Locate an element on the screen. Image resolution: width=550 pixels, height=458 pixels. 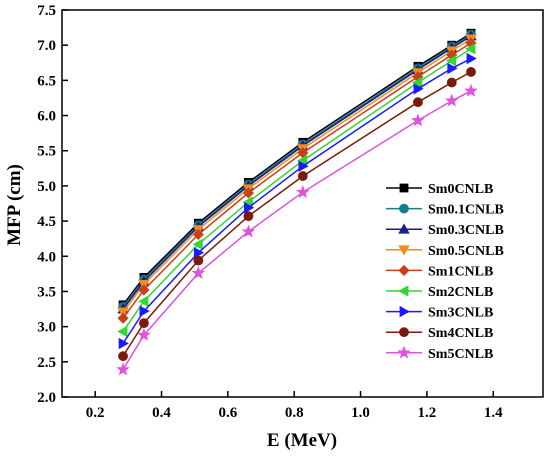
legend-label: Sm0.1CNLB is located at coordinates (466, 210).